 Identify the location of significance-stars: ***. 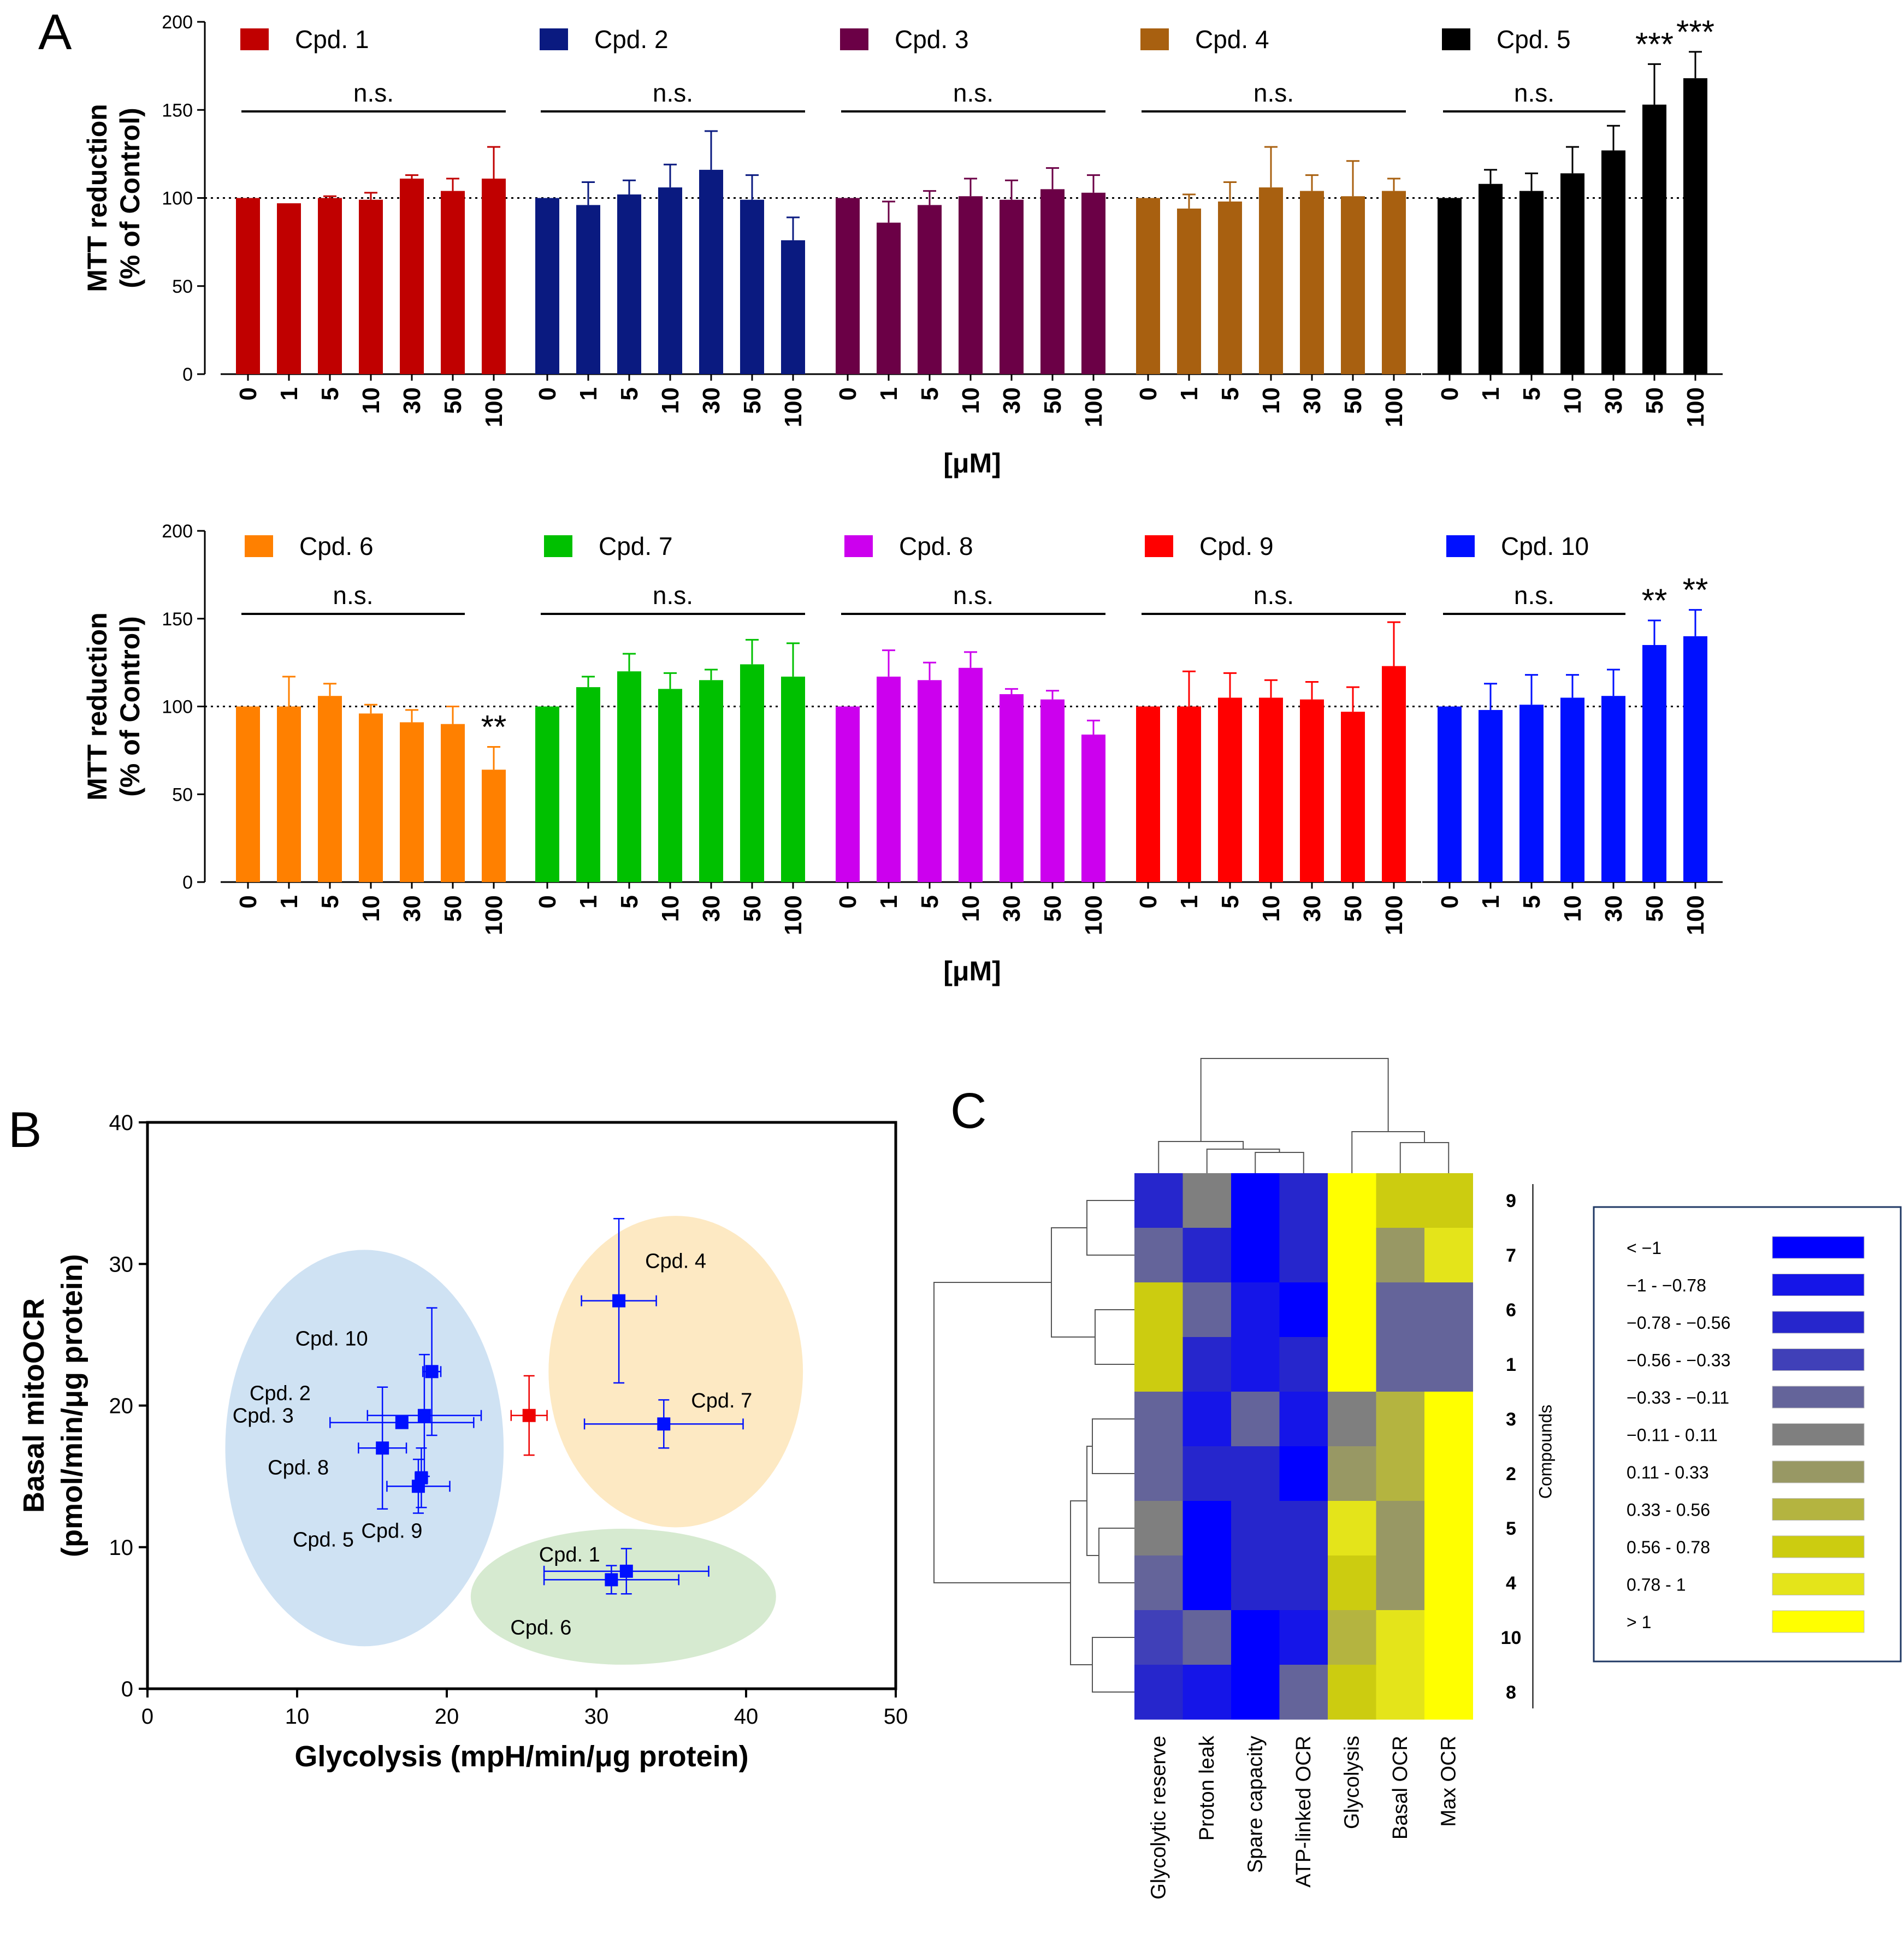
(1695, 32).